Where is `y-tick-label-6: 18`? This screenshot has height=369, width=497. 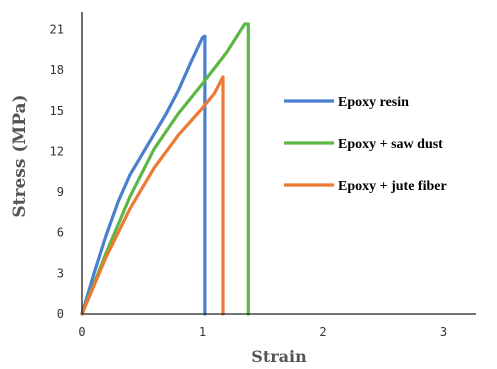
y-tick-label-6: 18 is located at coordinates (57, 70).